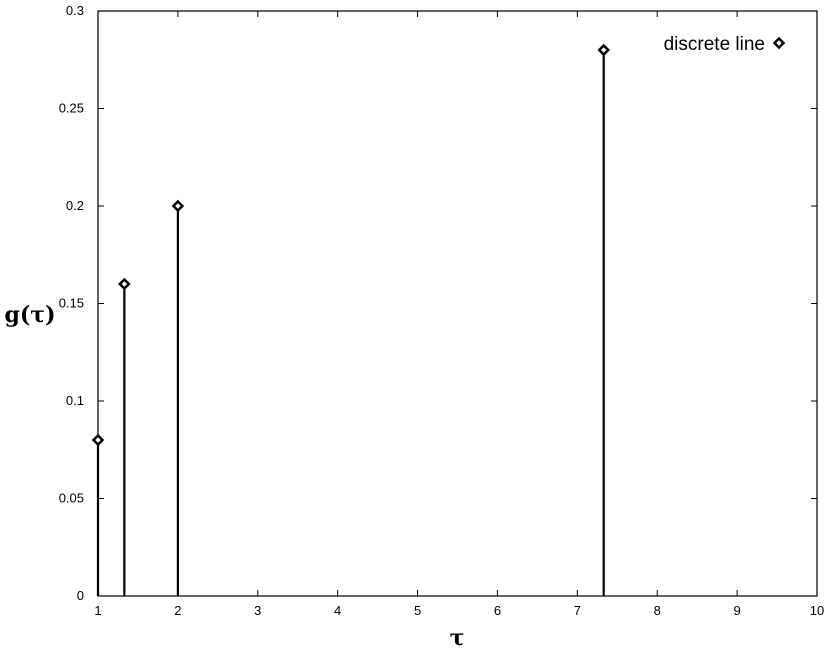 The image size is (829, 655). What do you see at coordinates (177, 610) in the screenshot?
I see `x-tick-label: 2` at bounding box center [177, 610].